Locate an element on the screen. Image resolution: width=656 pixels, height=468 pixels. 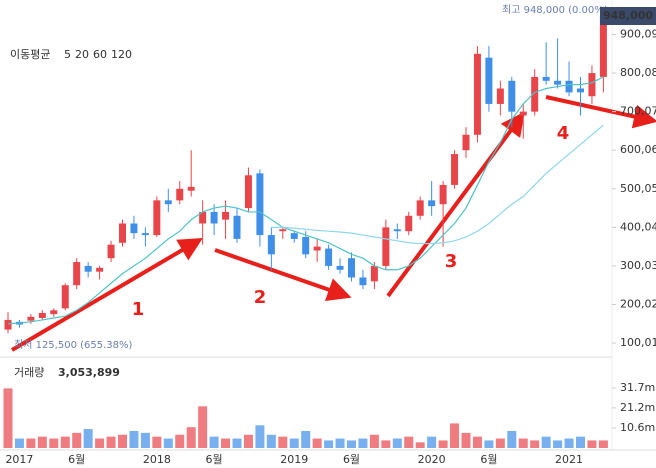
annotation: 1 is located at coordinates (138, 309).